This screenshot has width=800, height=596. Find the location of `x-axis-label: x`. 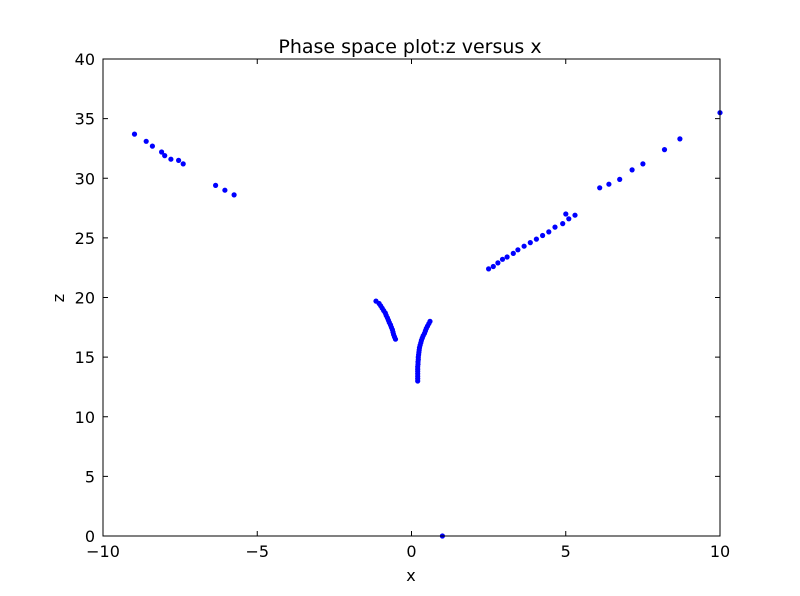

x-axis-label: x is located at coordinates (410, 575).